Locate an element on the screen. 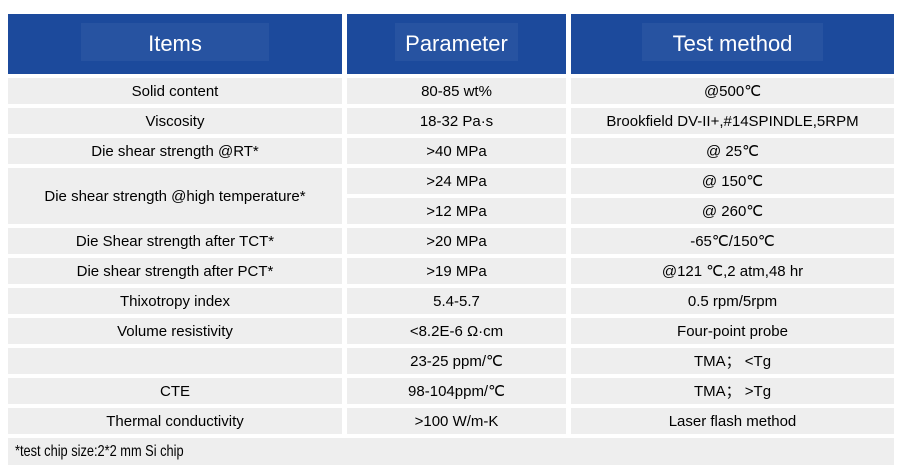  test-method-cell: @ 260℃ is located at coordinates (732, 211).